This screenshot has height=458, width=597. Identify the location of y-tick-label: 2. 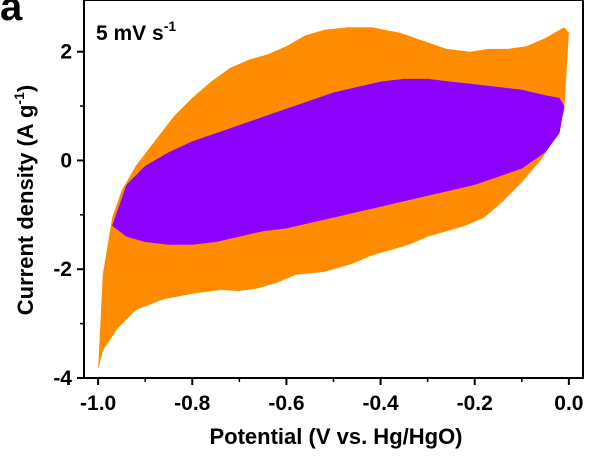
(66, 52).